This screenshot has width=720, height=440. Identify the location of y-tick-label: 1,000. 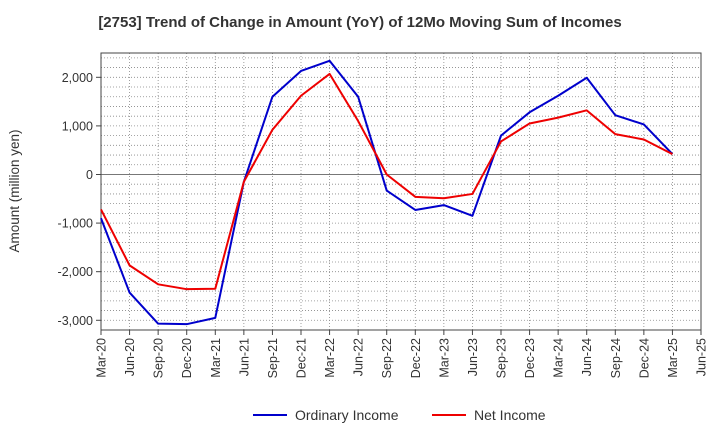
(77, 126).